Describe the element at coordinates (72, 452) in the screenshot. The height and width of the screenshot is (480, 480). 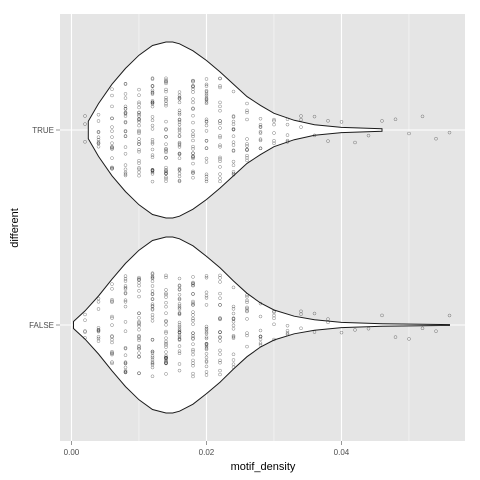
I see `x-tick-label: 0.00` at that location.